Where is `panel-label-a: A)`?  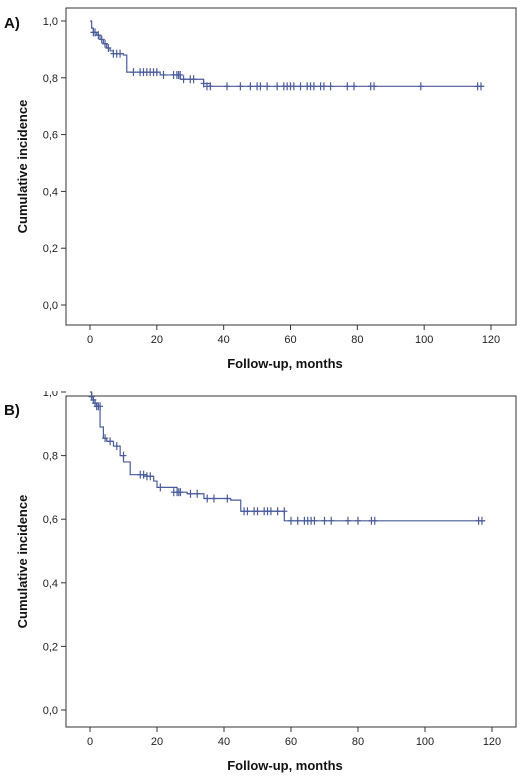
panel-label-a: A) is located at coordinates (12, 23).